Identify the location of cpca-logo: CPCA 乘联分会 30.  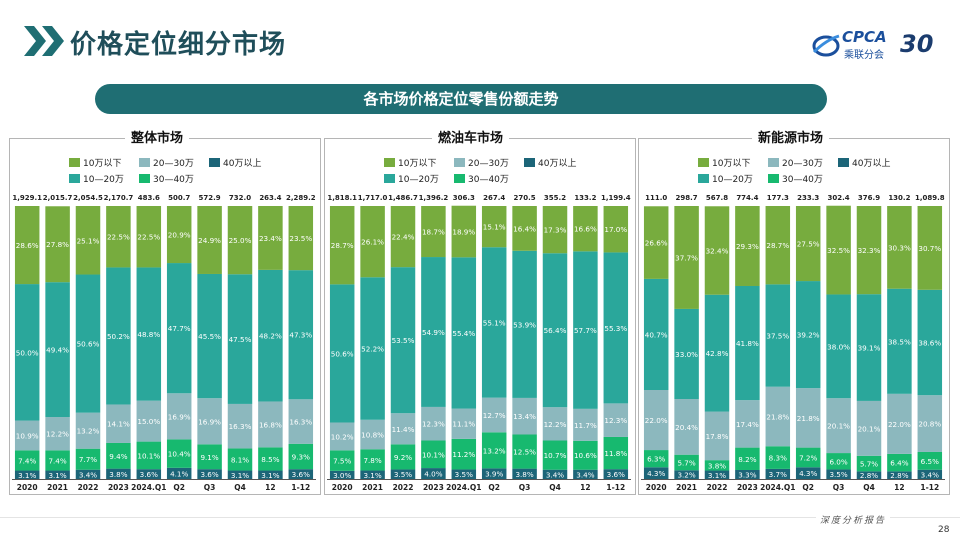
(873, 46).